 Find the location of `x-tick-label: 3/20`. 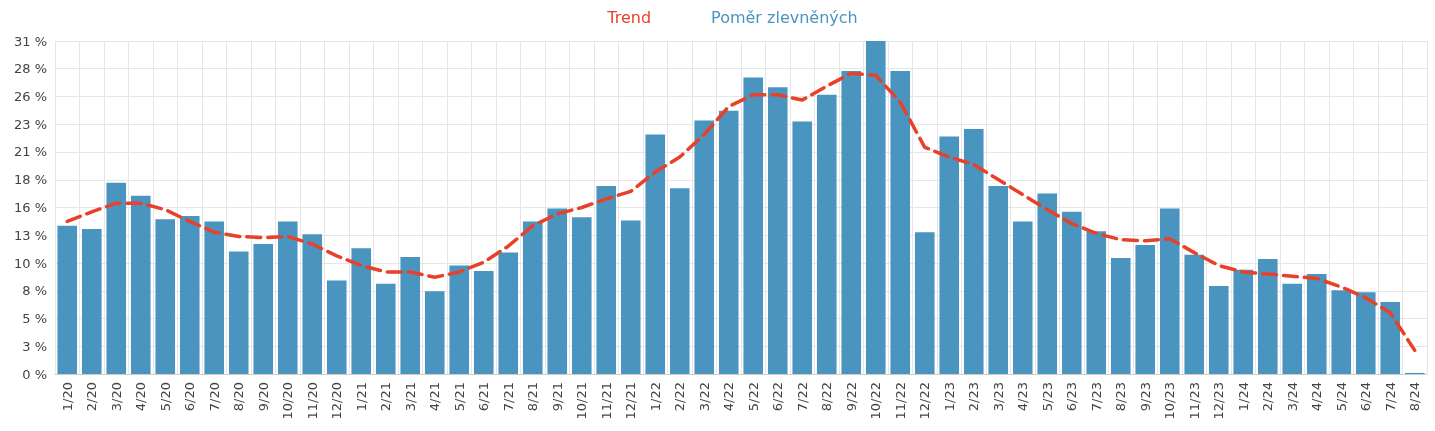

x-tick-label: 3/20 is located at coordinates (116, 397).